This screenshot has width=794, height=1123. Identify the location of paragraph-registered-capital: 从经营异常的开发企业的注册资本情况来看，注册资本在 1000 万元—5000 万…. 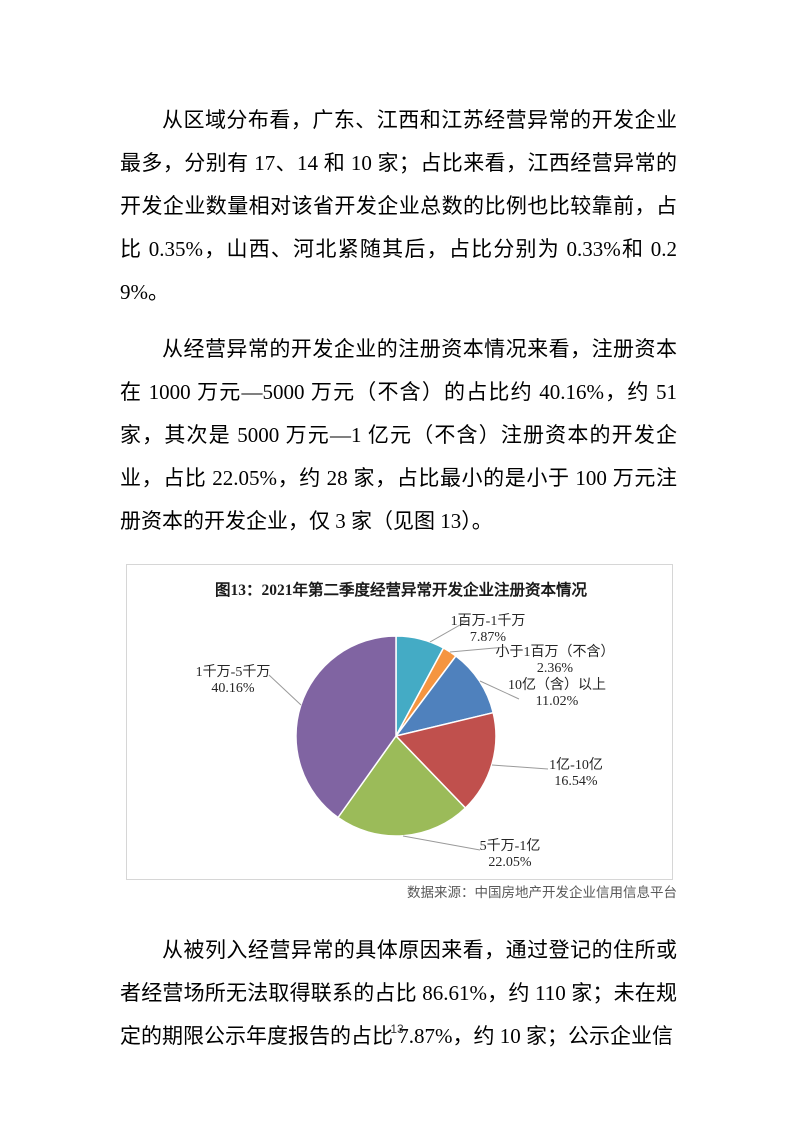
(398, 435).